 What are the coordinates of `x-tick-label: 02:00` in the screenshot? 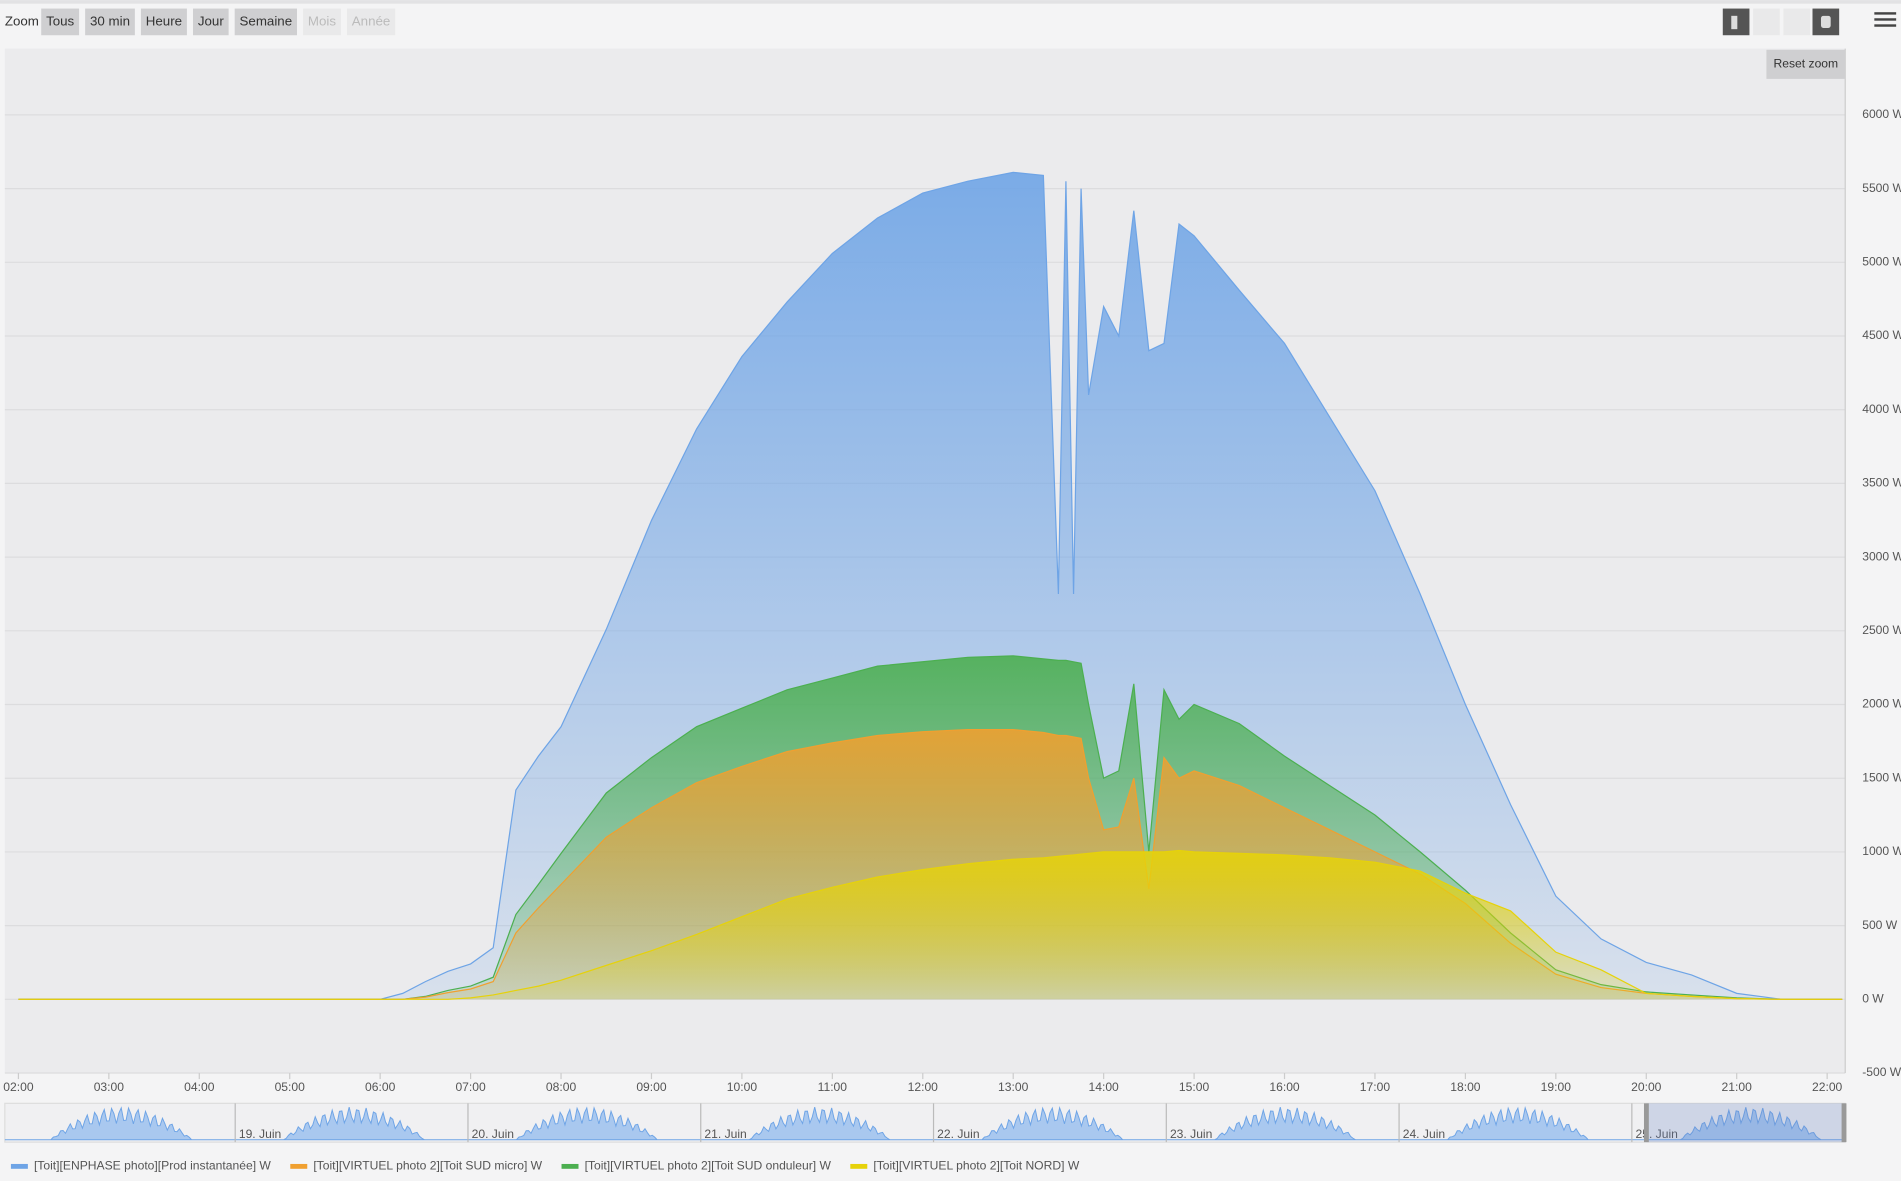 It's located at (18, 1087).